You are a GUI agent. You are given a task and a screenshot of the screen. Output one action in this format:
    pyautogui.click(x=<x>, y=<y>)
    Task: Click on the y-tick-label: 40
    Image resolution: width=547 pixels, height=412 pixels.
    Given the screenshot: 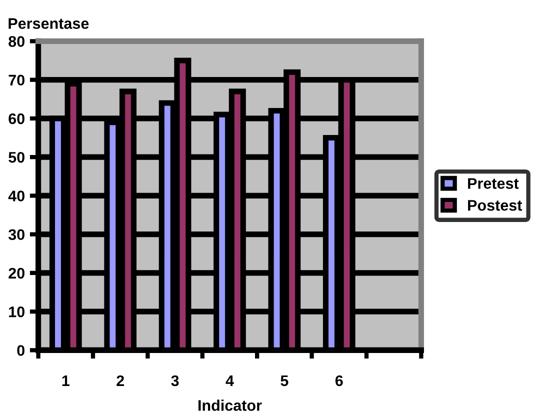 What is the action you would take?
    pyautogui.click(x=16, y=196)
    